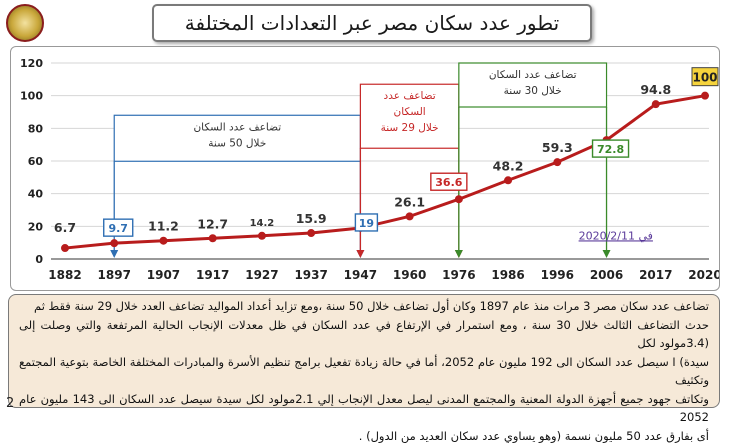 The height and width of the screenshot is (445, 740). What do you see at coordinates (36, 161) in the screenshot?
I see `y-tick-label: 60` at bounding box center [36, 161].